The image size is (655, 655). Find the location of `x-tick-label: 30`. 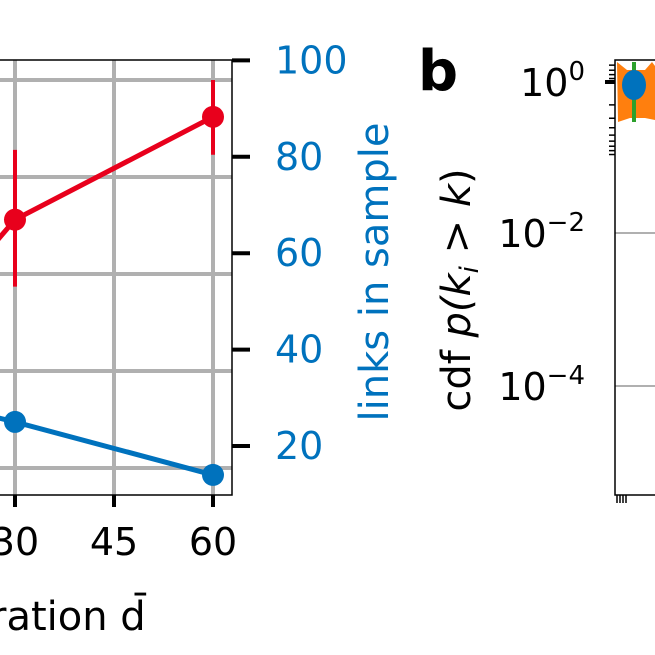

x-tick-label: 30 is located at coordinates (19, 542).